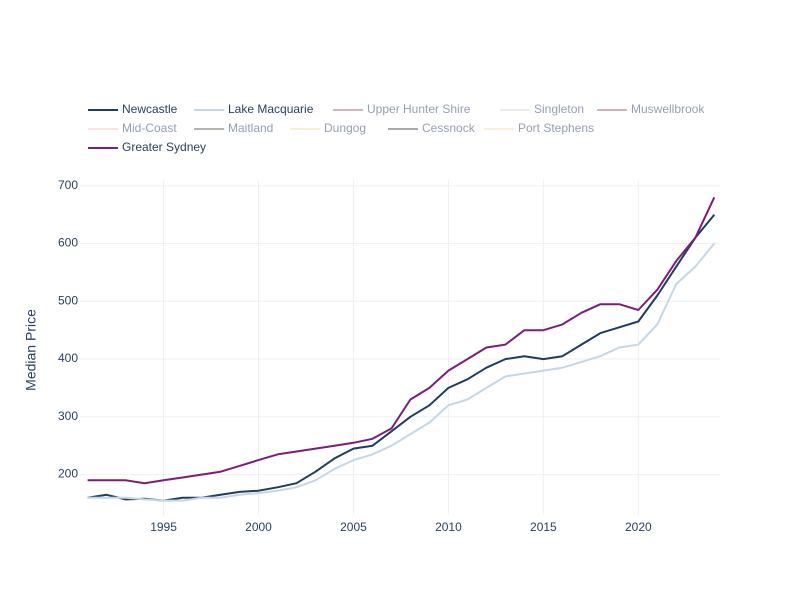 The width and height of the screenshot is (800, 600). What do you see at coordinates (250, 128) in the screenshot?
I see `legend-label: Maitland` at bounding box center [250, 128].